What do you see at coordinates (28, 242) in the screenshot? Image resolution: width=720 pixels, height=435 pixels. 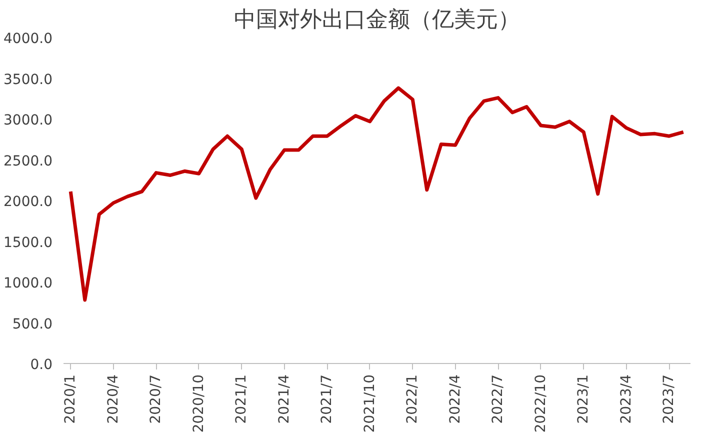 I see `y-tick-label: 1500.0` at bounding box center [28, 242].